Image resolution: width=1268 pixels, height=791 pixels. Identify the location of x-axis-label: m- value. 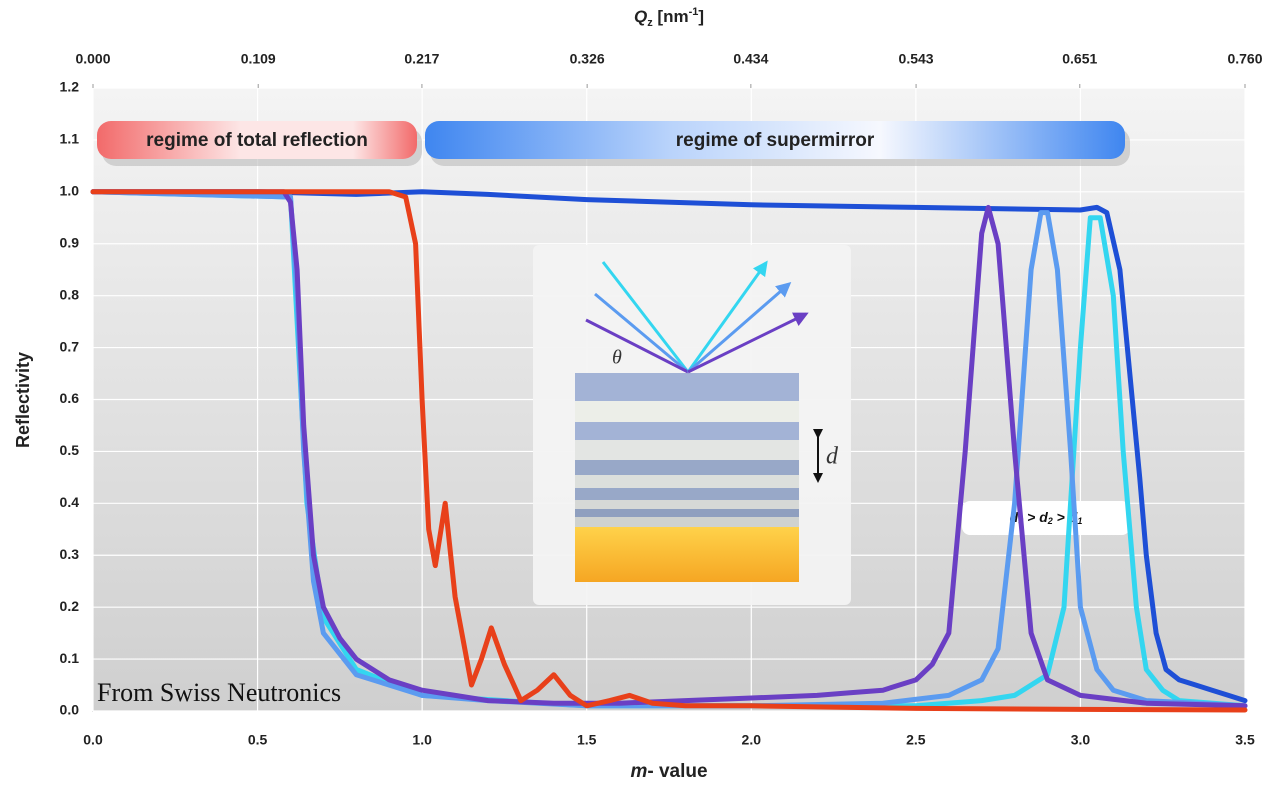
(668, 771).